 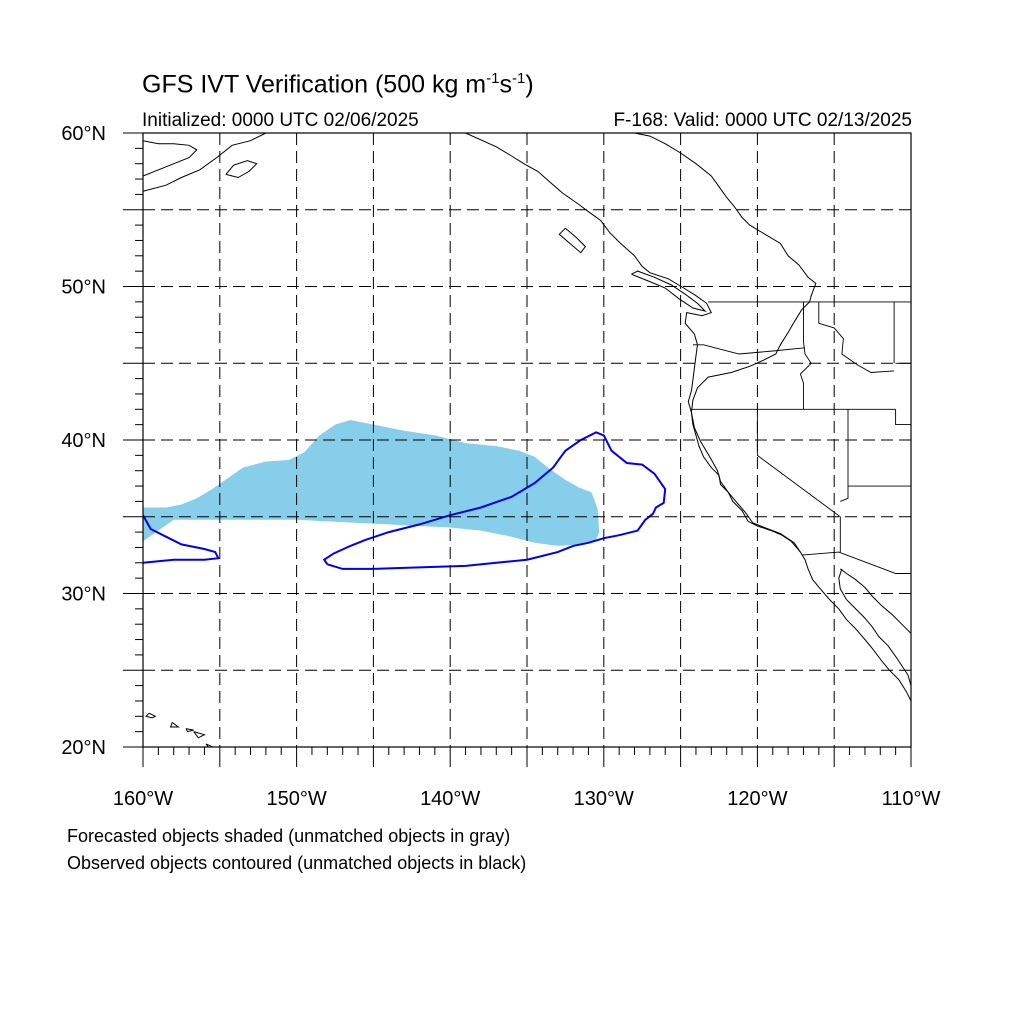 I want to click on lat-label: 50°N, so click(x=83, y=288).